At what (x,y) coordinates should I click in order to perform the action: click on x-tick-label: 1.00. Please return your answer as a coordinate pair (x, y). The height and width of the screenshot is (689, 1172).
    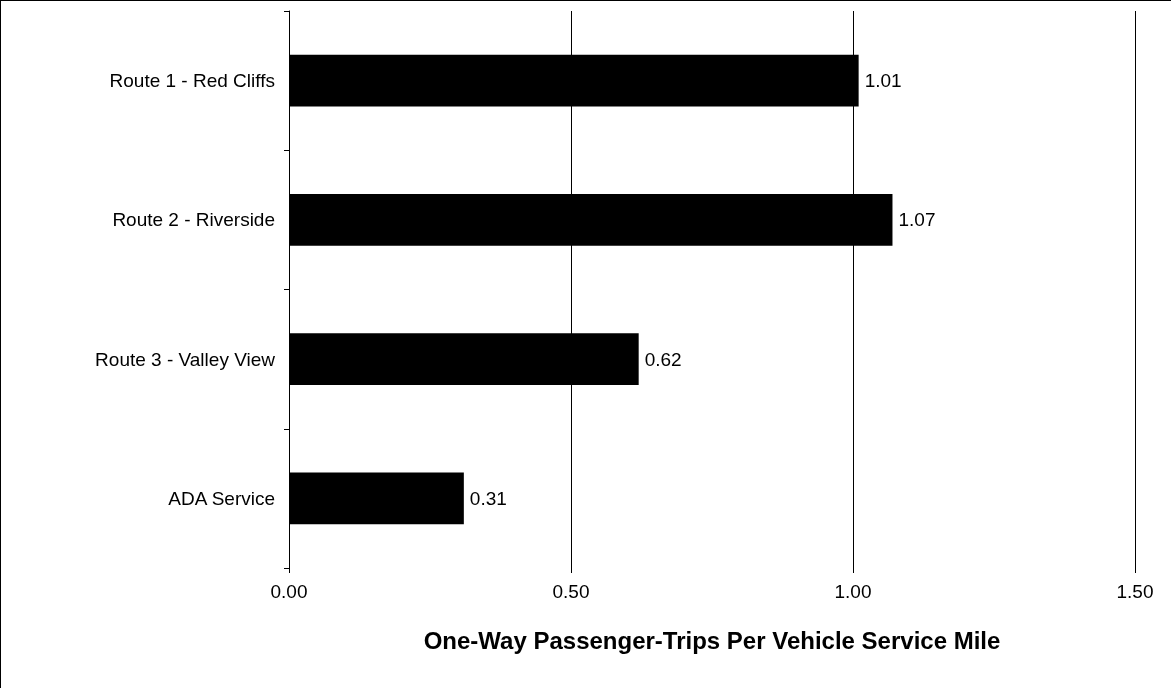
    Looking at the image, I should click on (853, 591).